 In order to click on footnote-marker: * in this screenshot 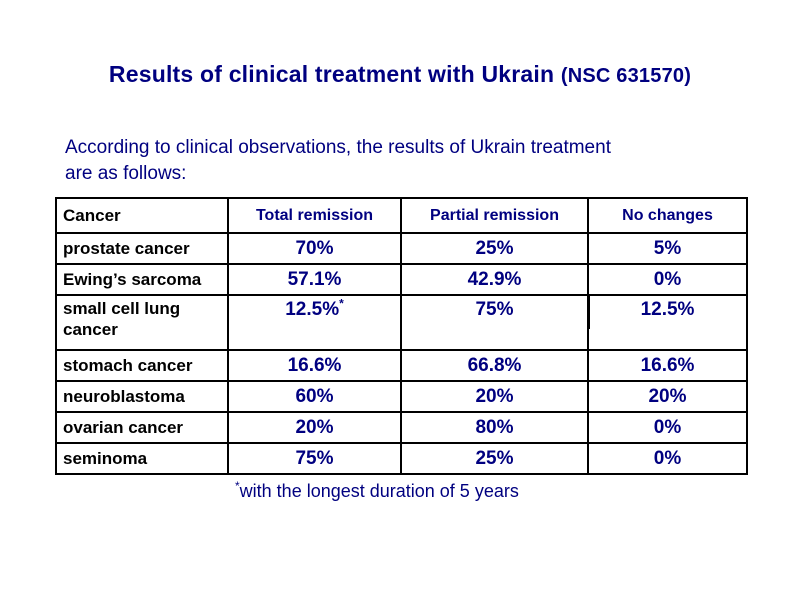, I will do `click(237, 486)`.